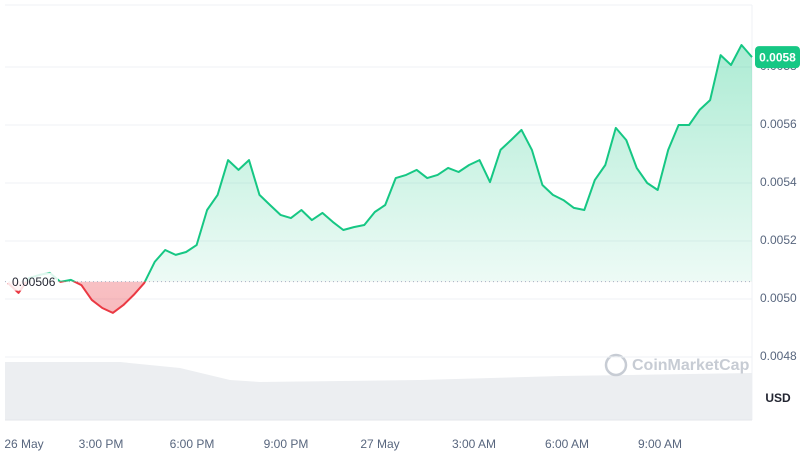  What do you see at coordinates (616, 365) in the screenshot?
I see `watermark-logo` at bounding box center [616, 365].